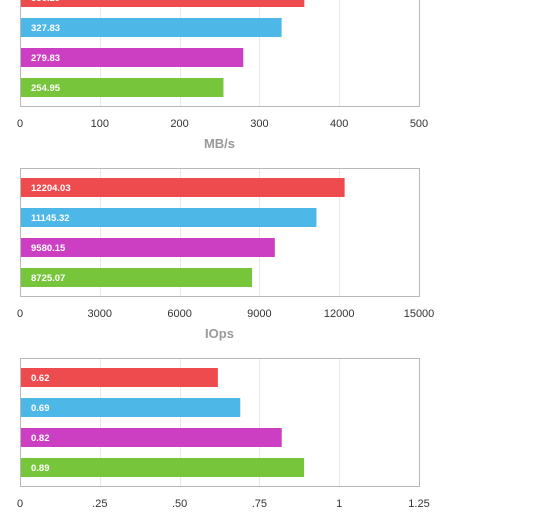  What do you see at coordinates (45, 2) in the screenshot?
I see `chart-1-bar-value-label: 356.29` at bounding box center [45, 2].